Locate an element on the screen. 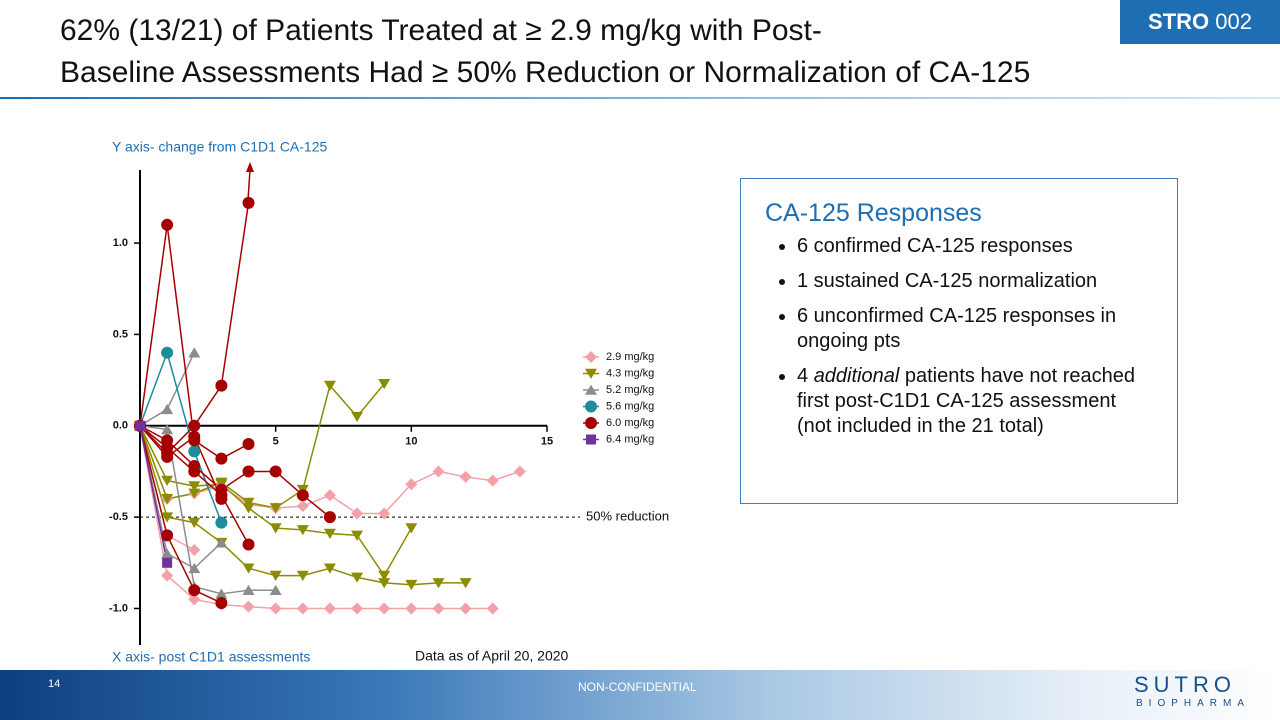  badge: STRO 002 is located at coordinates (1200, 22).